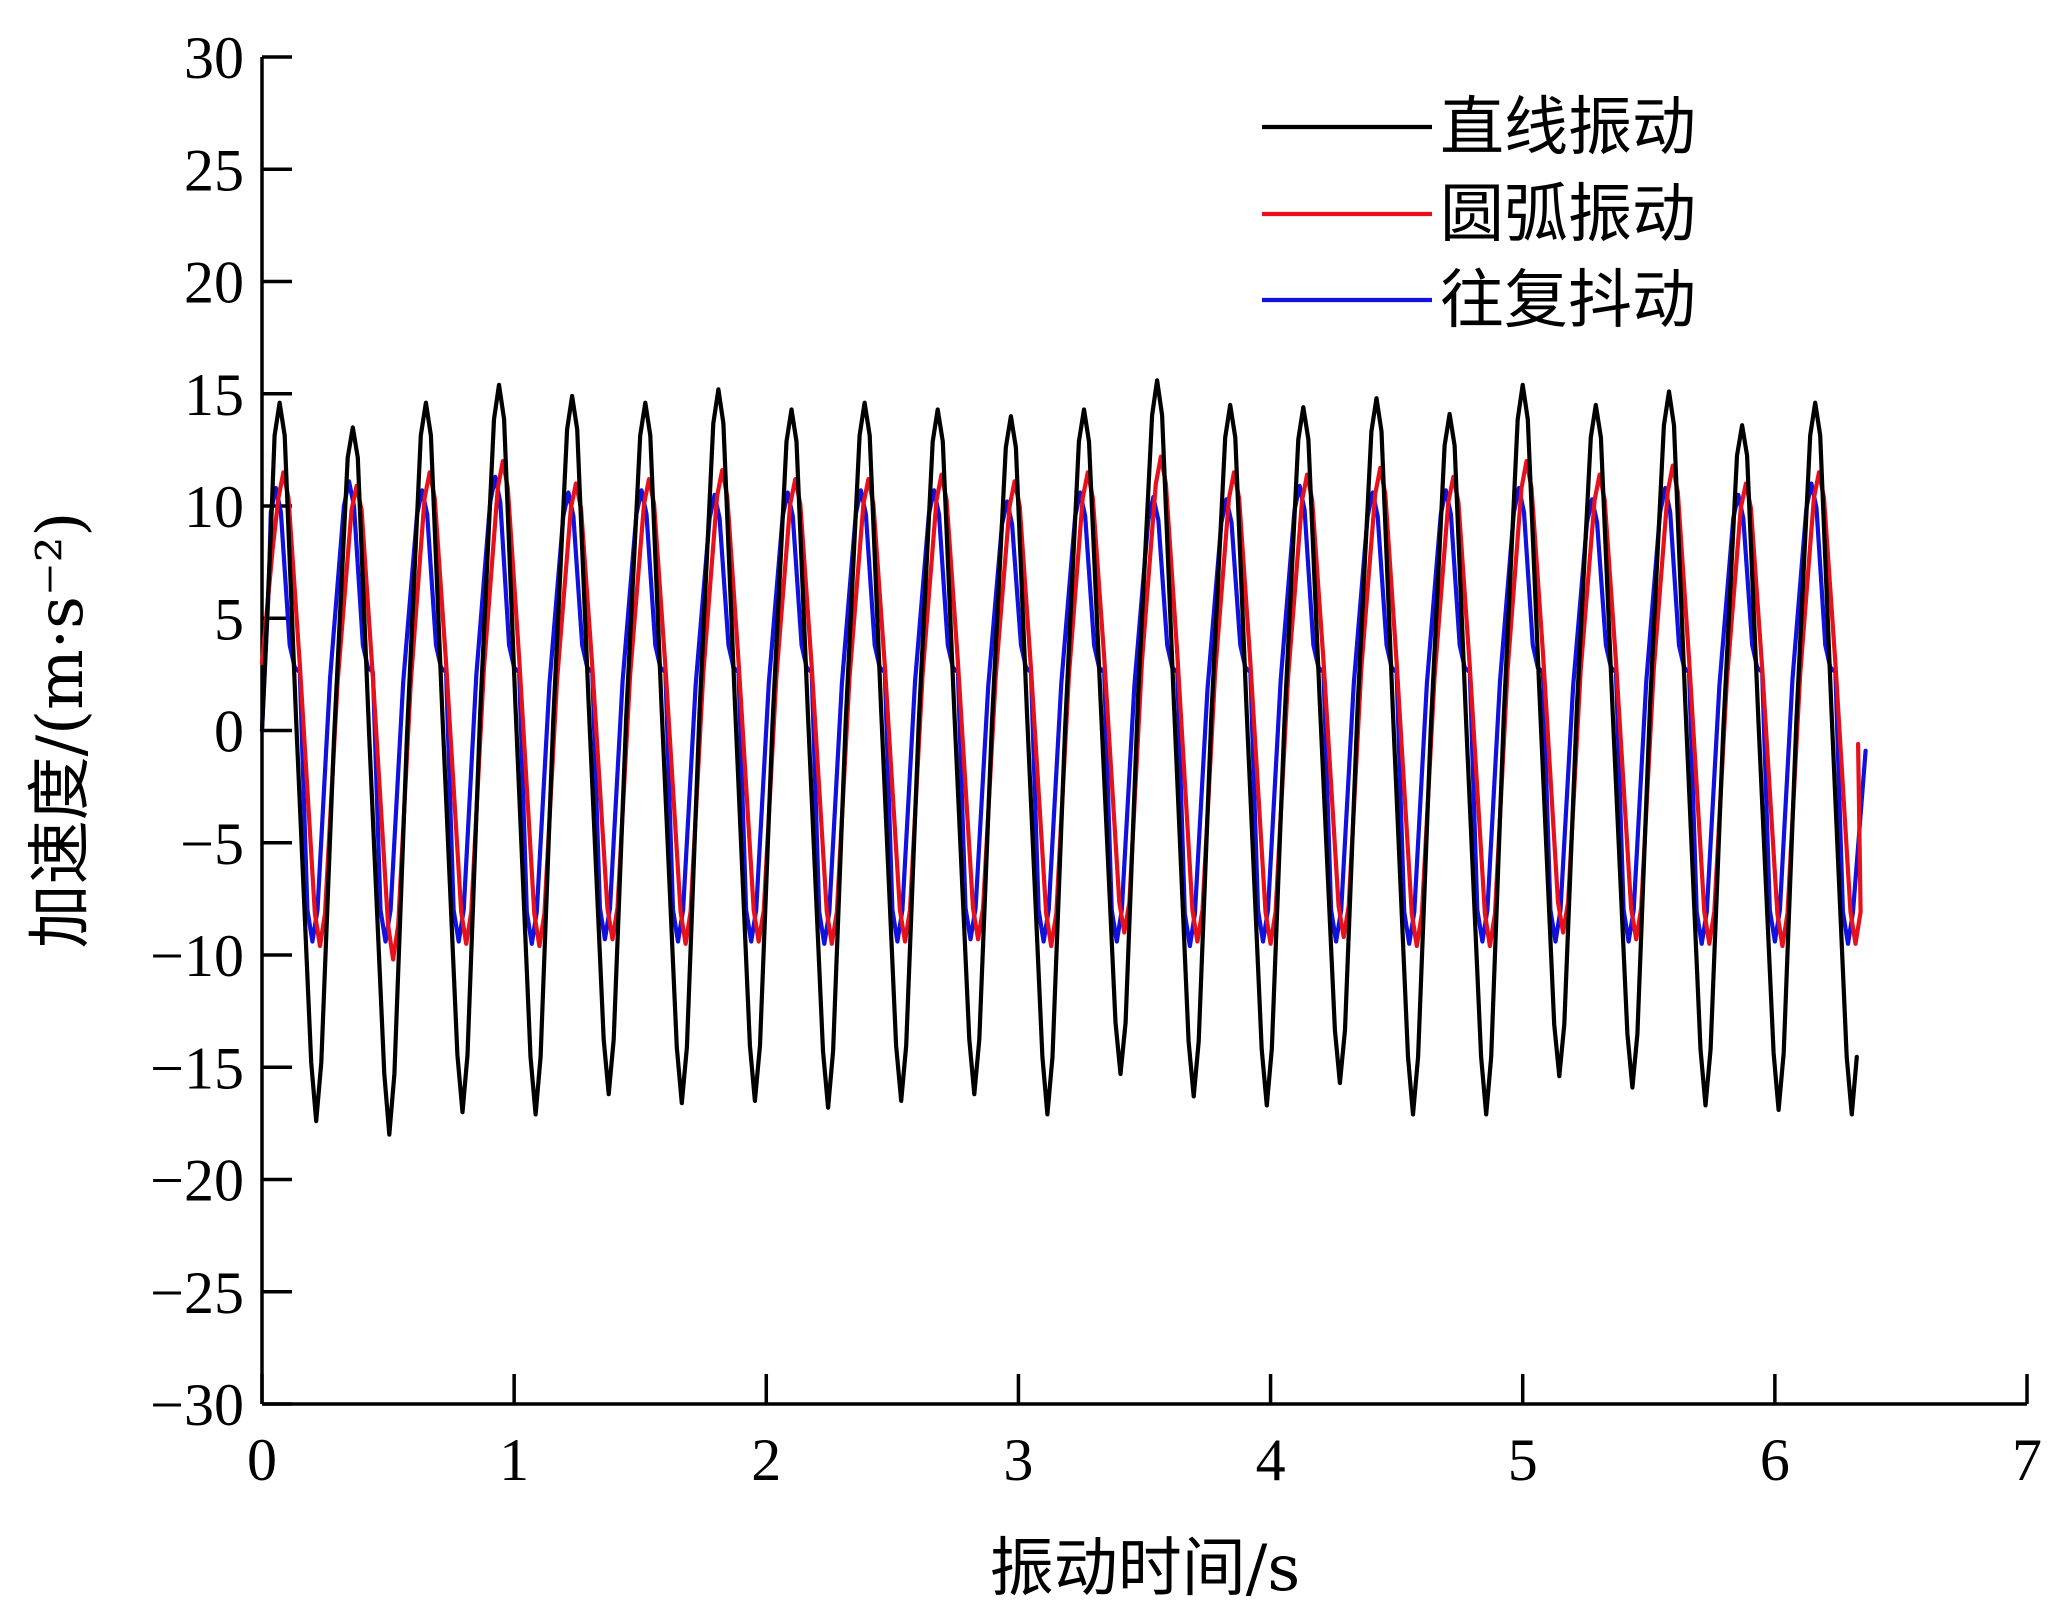 This screenshot has width=2048, height=1623. Describe the element at coordinates (214, 283) in the screenshot. I see `y-tick-label-20: 20` at that location.